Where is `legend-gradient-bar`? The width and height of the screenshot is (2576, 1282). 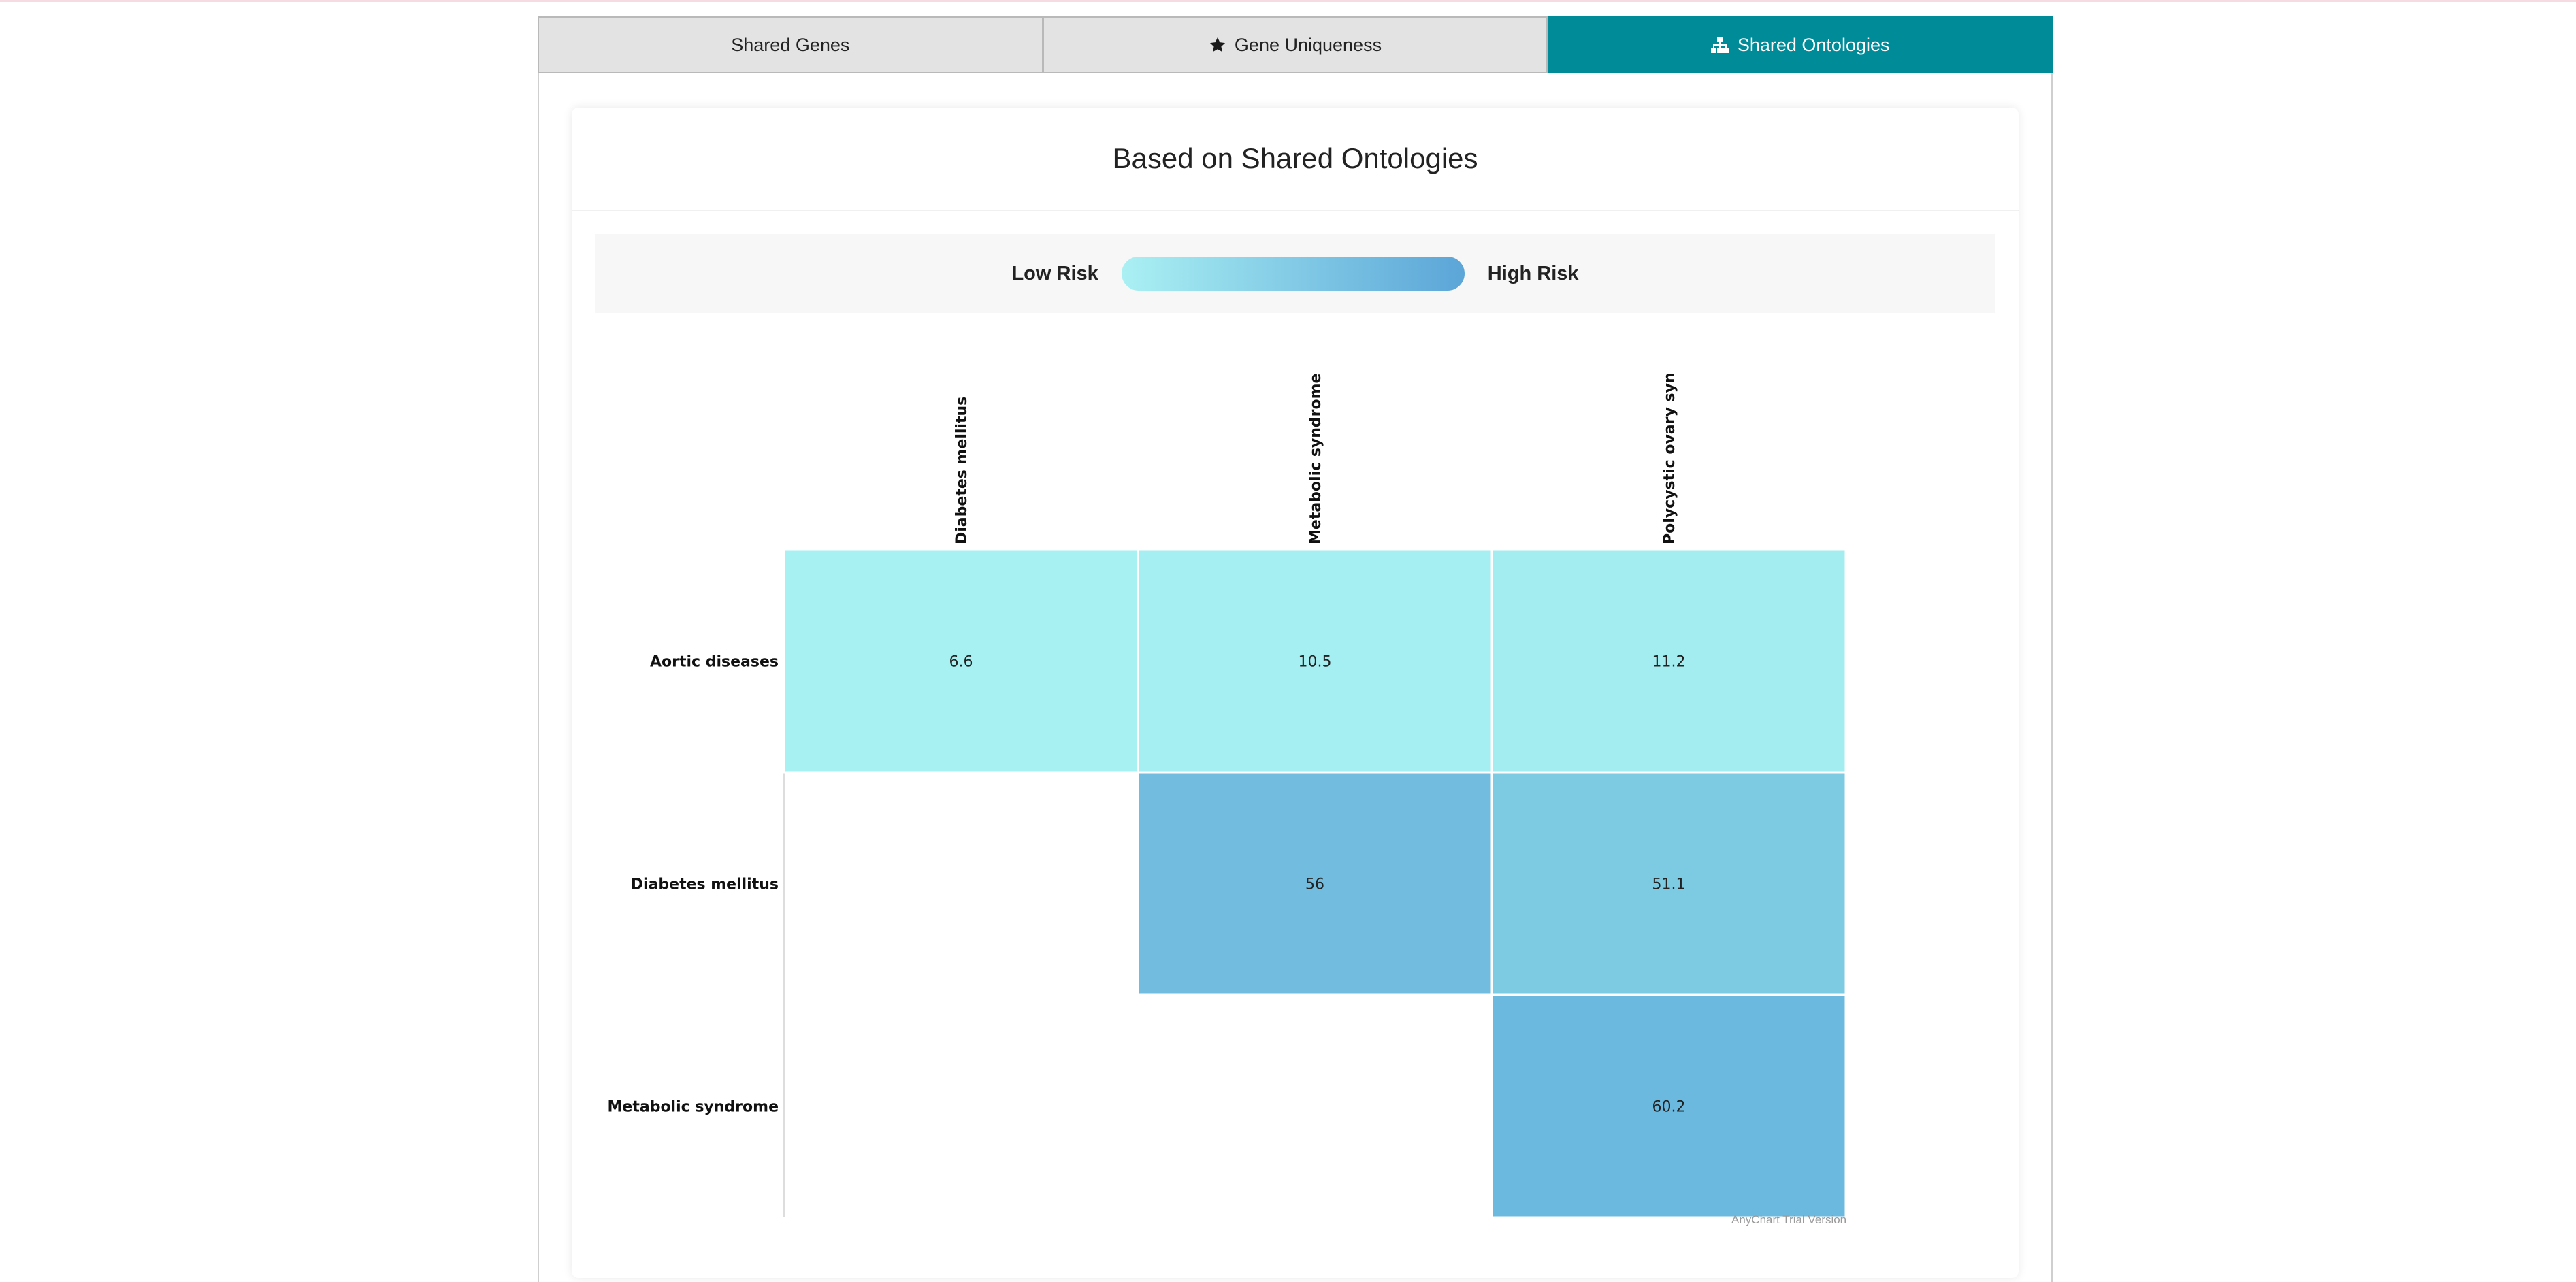
legend-gradient-bar is located at coordinates (1293, 274).